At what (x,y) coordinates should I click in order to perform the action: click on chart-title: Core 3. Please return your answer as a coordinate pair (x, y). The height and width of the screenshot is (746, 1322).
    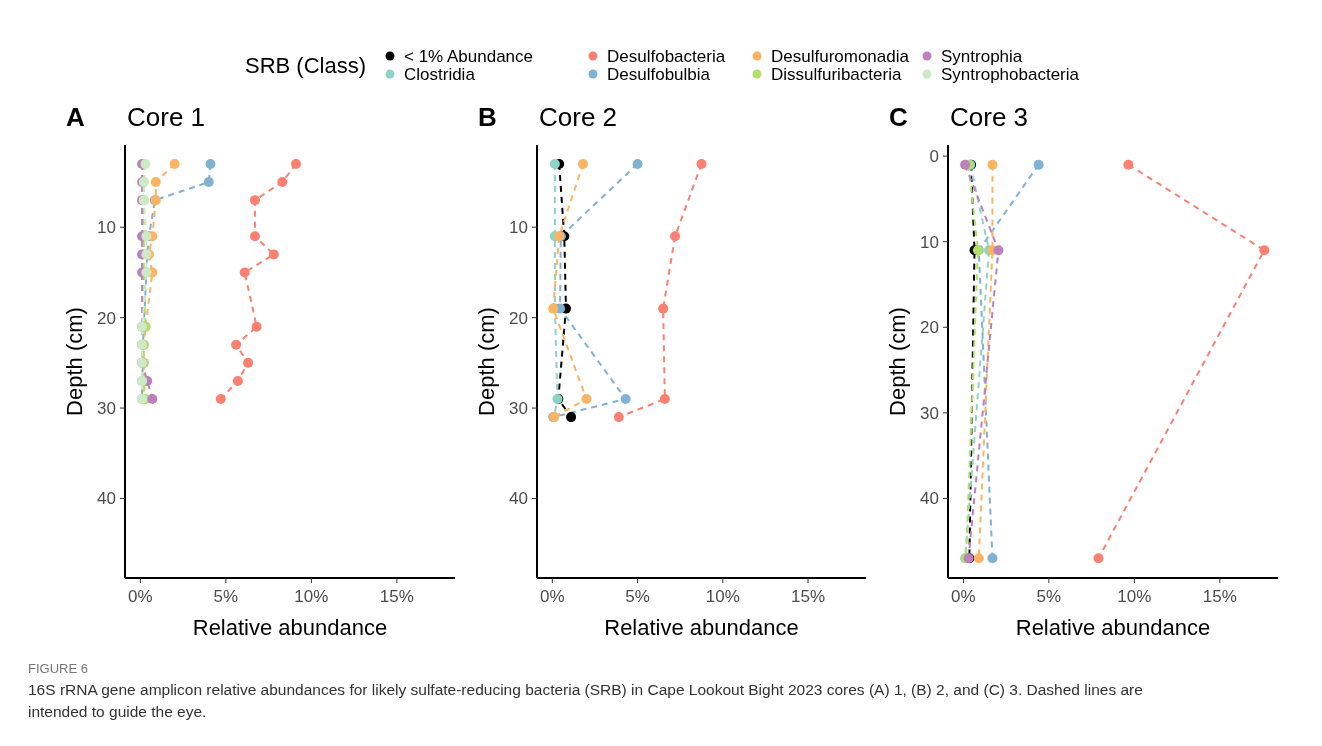
    Looking at the image, I should click on (989, 117).